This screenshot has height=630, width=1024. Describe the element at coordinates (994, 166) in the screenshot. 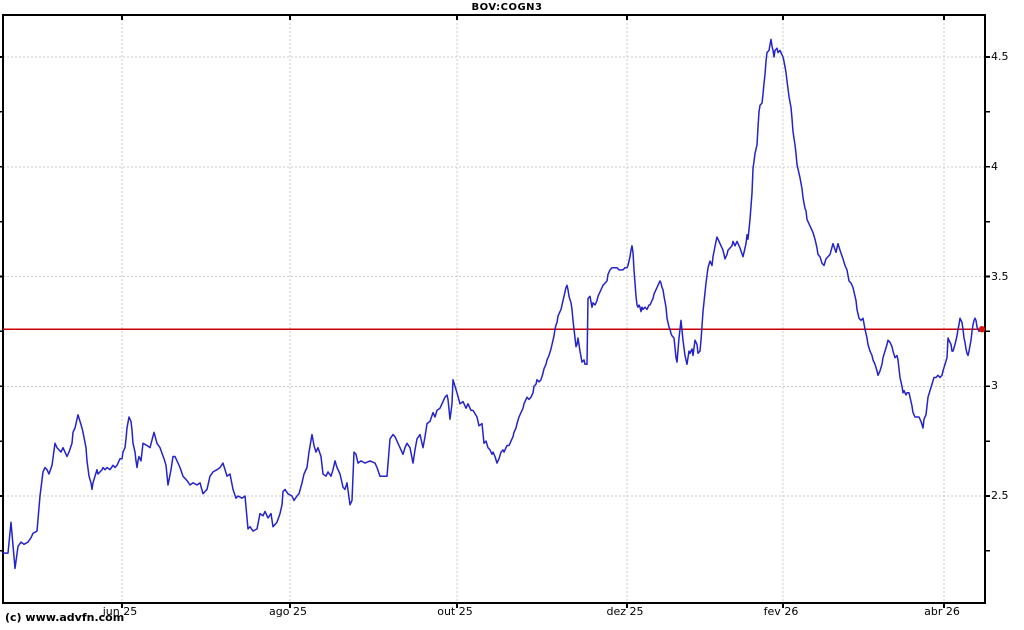

I see `y-axis-label: 4` at that location.